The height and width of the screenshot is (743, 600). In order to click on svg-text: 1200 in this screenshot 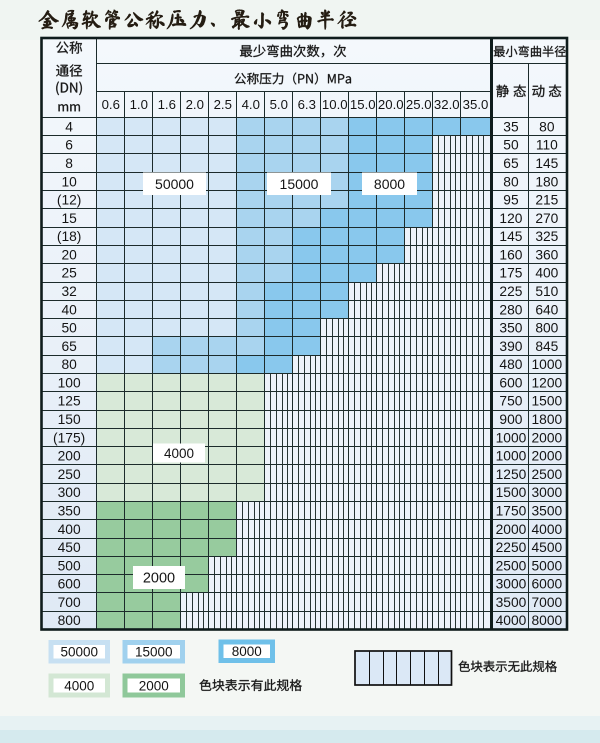, I will do `click(546, 382)`.